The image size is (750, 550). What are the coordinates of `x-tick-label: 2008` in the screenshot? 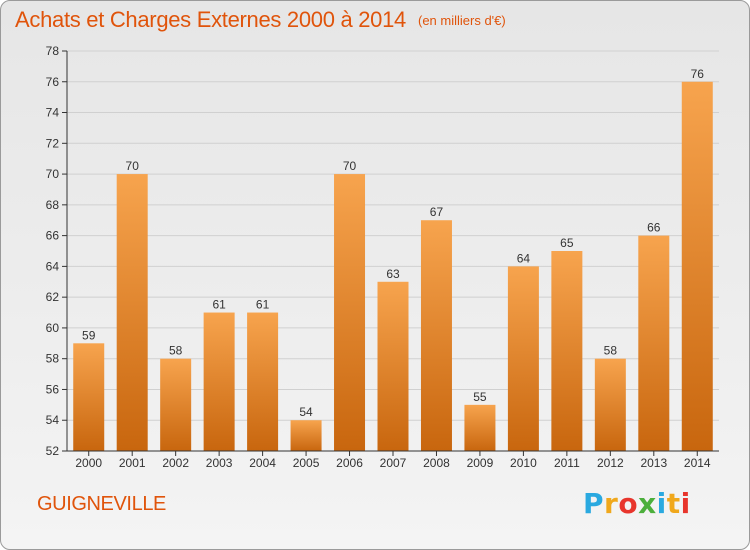 It's located at (436, 463).